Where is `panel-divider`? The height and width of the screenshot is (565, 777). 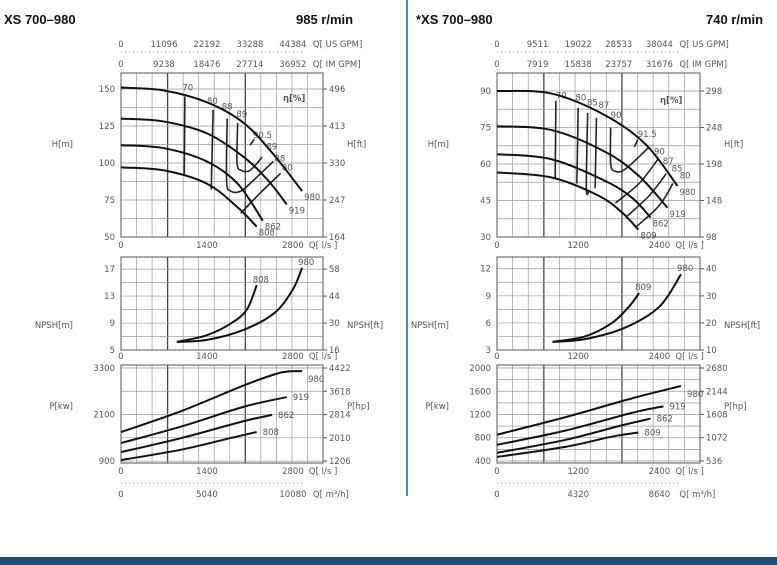 panel-divider is located at coordinates (407, 248).